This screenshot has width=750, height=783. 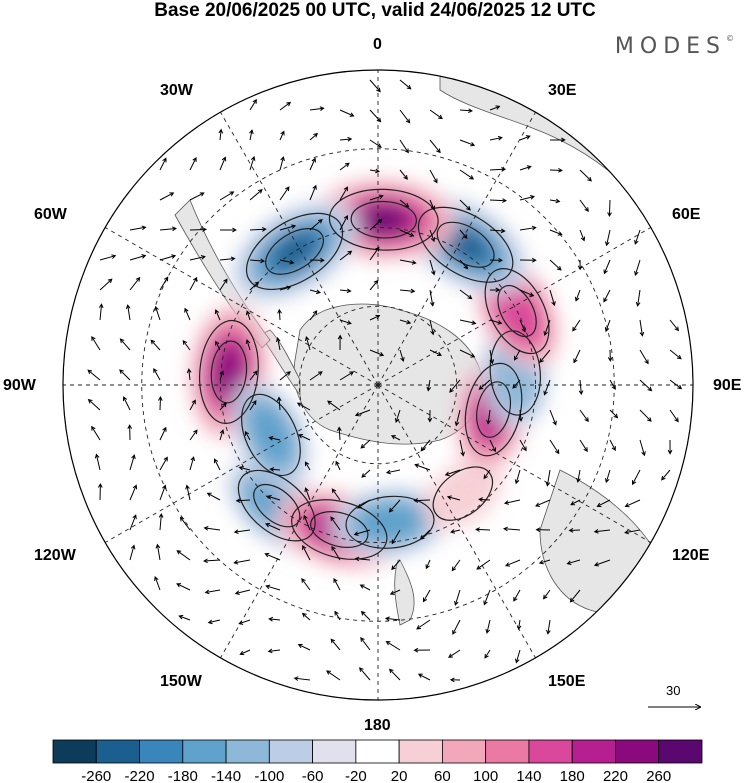 What do you see at coordinates (730, 38) in the screenshot?
I see `brand-mark: ©` at bounding box center [730, 38].